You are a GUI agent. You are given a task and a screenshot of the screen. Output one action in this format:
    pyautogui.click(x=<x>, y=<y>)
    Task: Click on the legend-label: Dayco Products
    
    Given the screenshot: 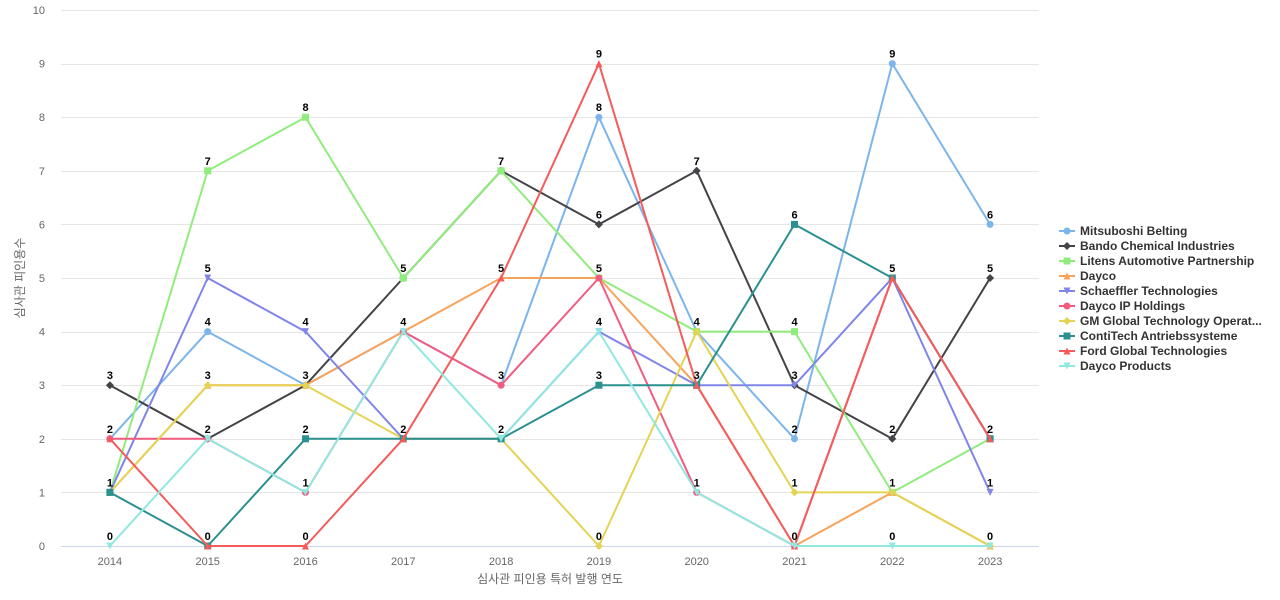 What is the action you would take?
    pyautogui.click(x=1126, y=366)
    